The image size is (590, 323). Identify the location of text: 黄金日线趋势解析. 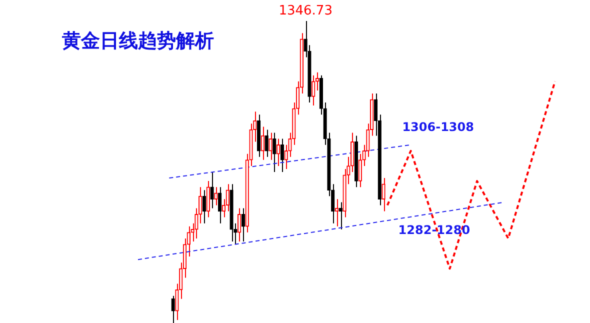
(138, 41).